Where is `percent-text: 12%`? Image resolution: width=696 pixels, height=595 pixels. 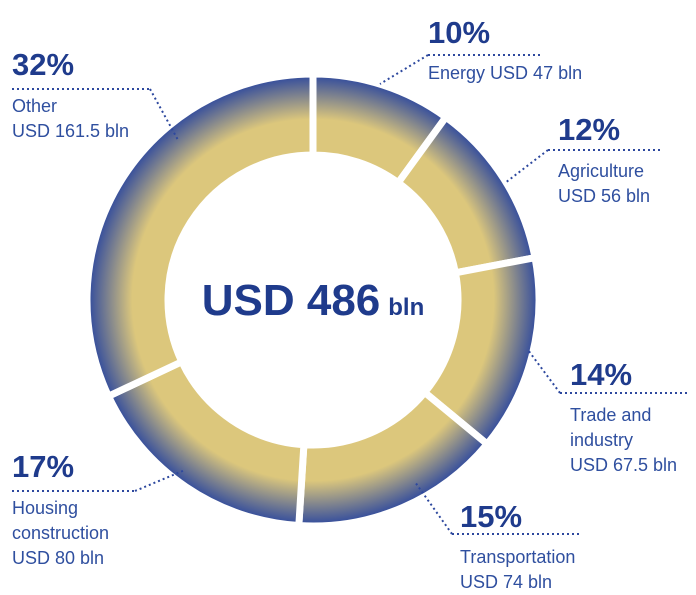
percent-text: 12% is located at coordinates (589, 129).